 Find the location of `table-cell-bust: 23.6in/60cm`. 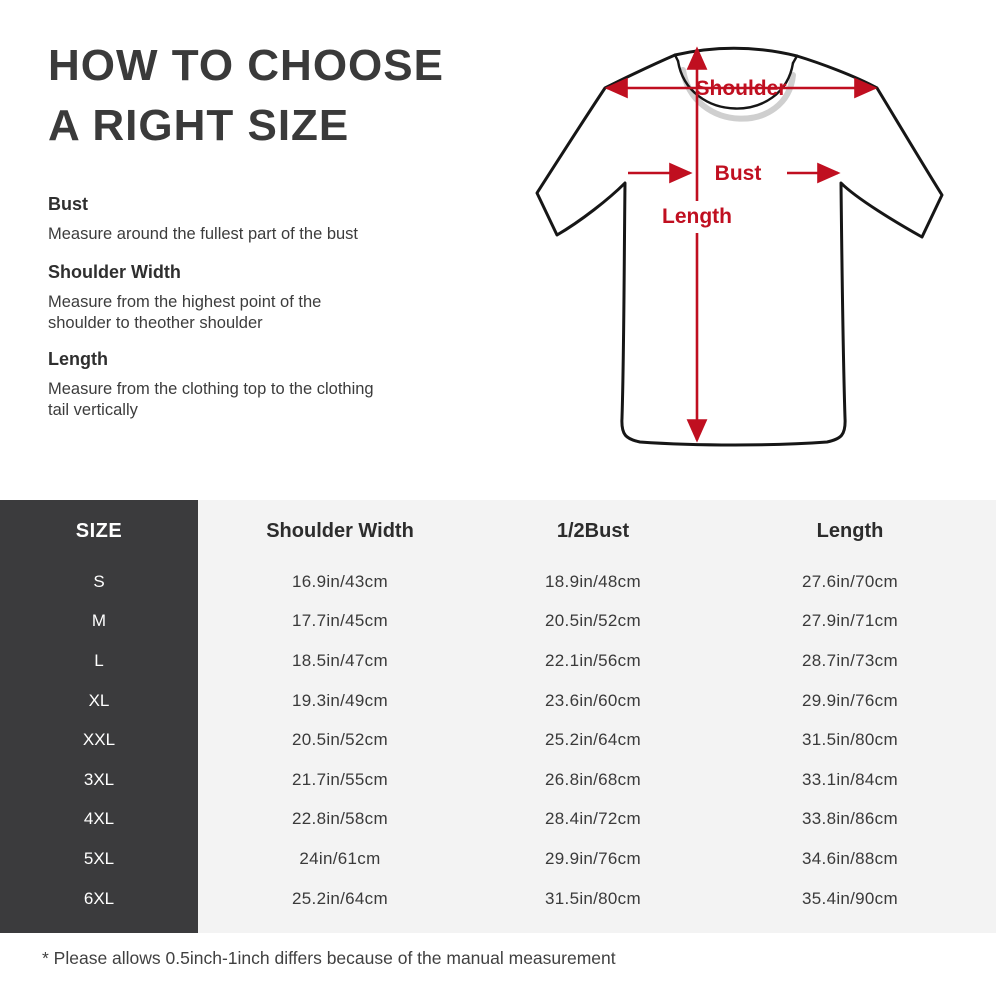

table-cell-bust: 23.6in/60cm is located at coordinates (593, 700).